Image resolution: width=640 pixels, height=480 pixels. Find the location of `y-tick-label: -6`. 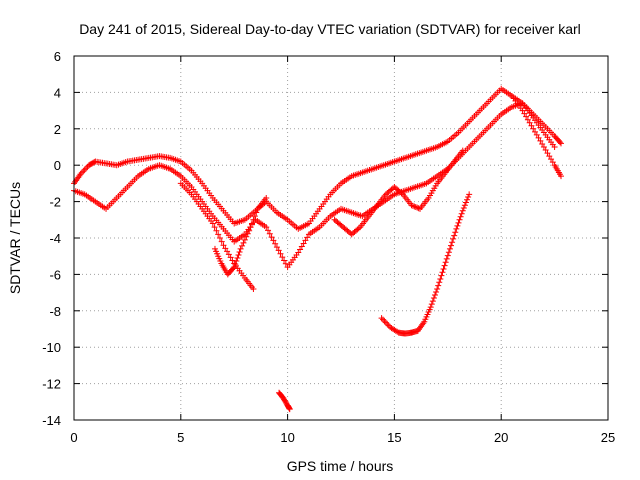

y-tick-label: -6 is located at coordinates (55, 274).